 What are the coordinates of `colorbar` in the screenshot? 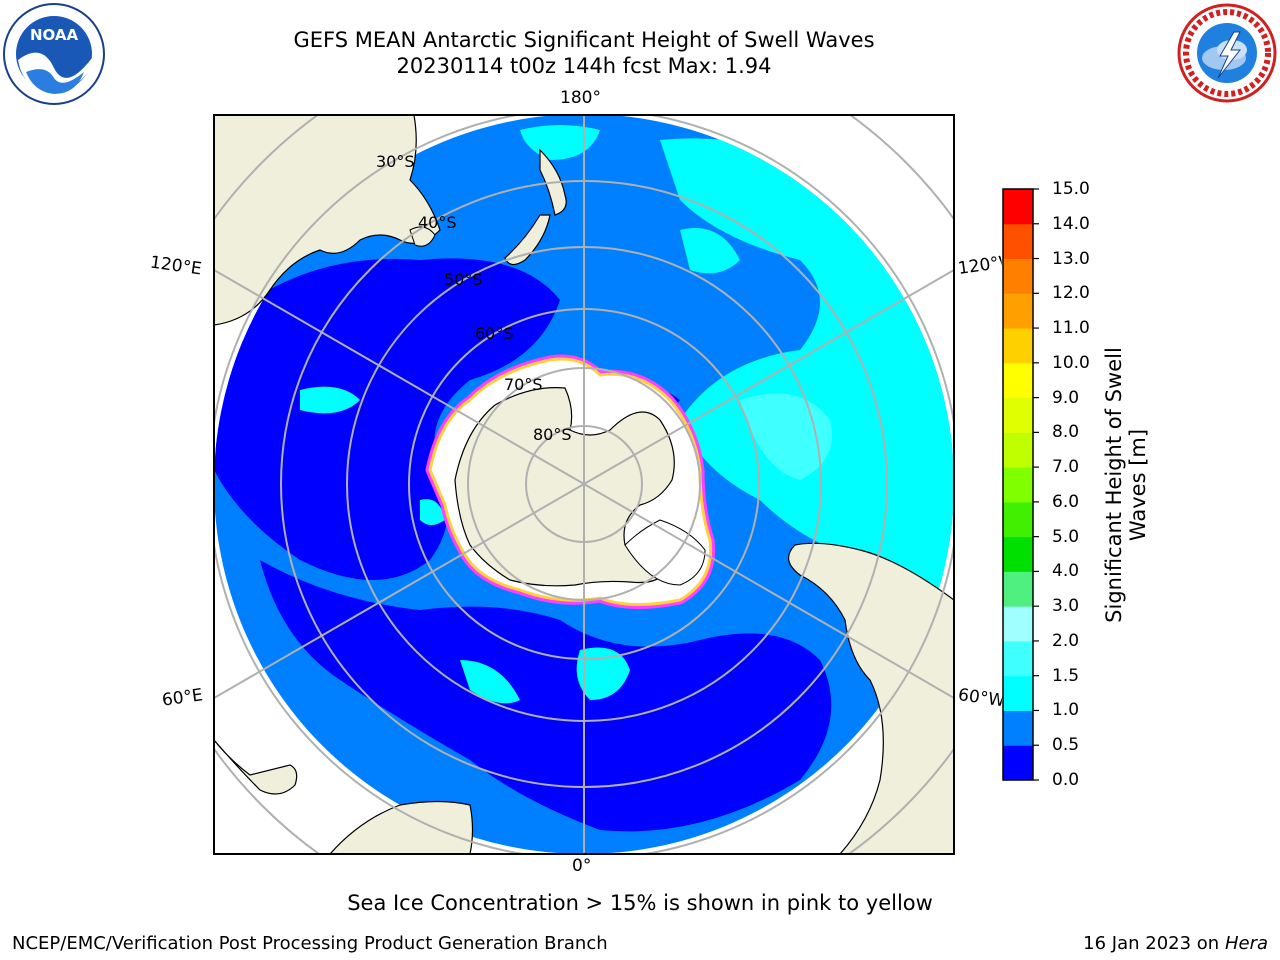 It's located at (1021, 484).